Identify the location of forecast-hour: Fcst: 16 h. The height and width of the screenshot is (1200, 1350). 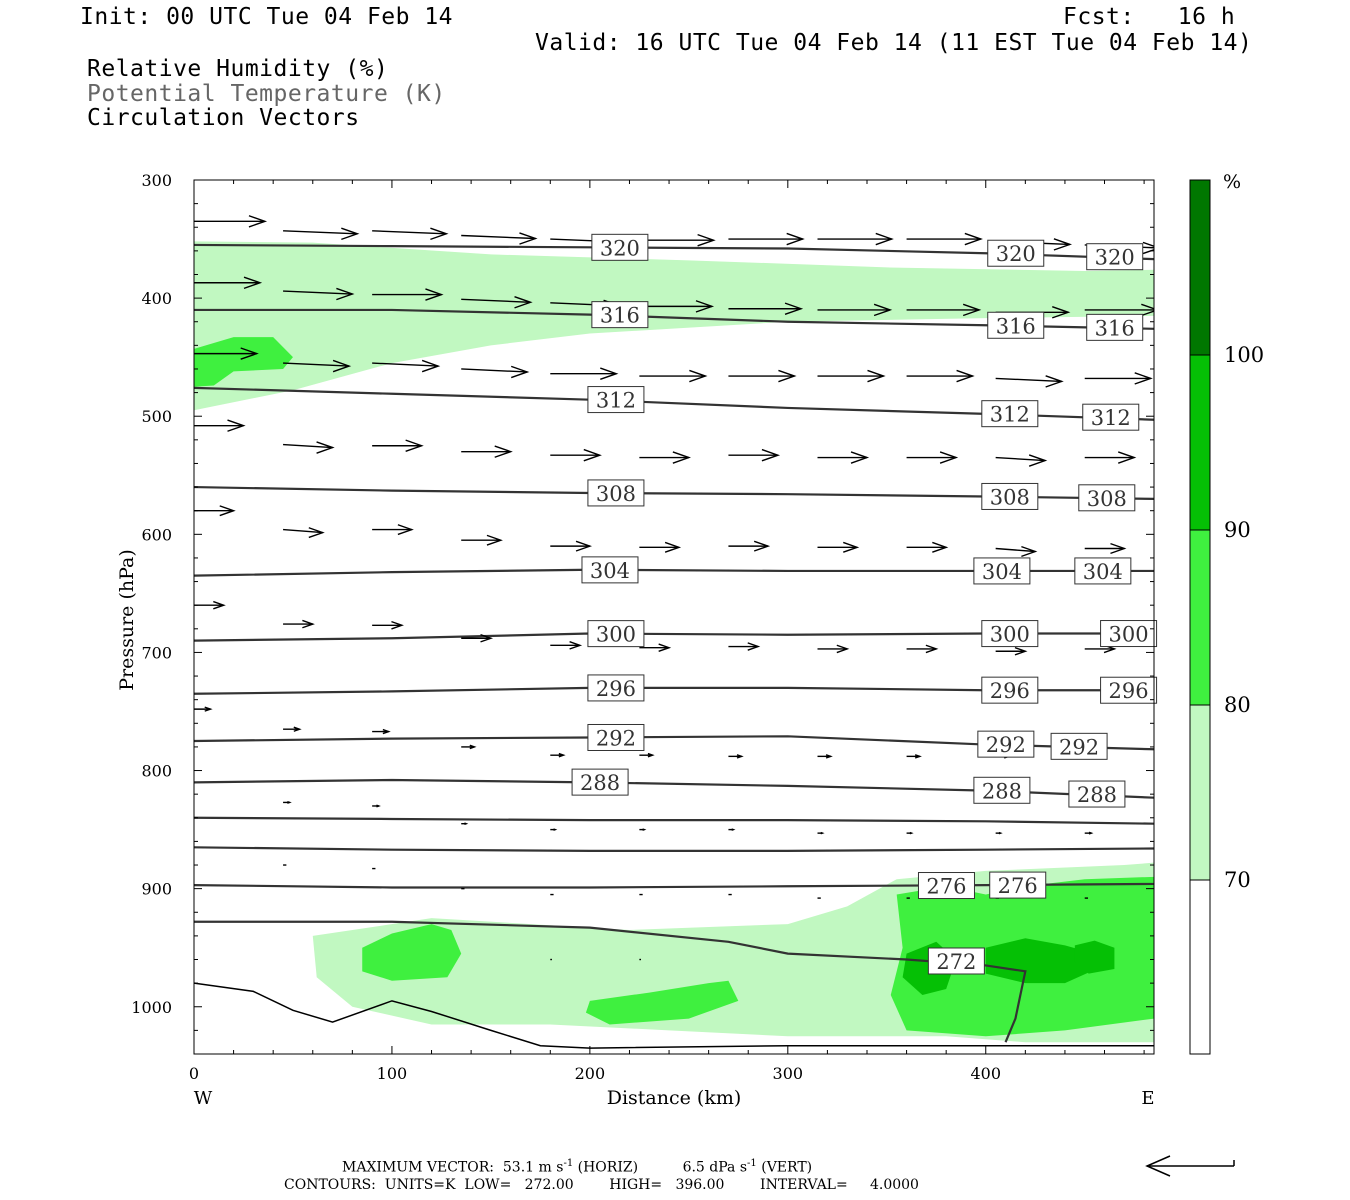
(1149, 17).